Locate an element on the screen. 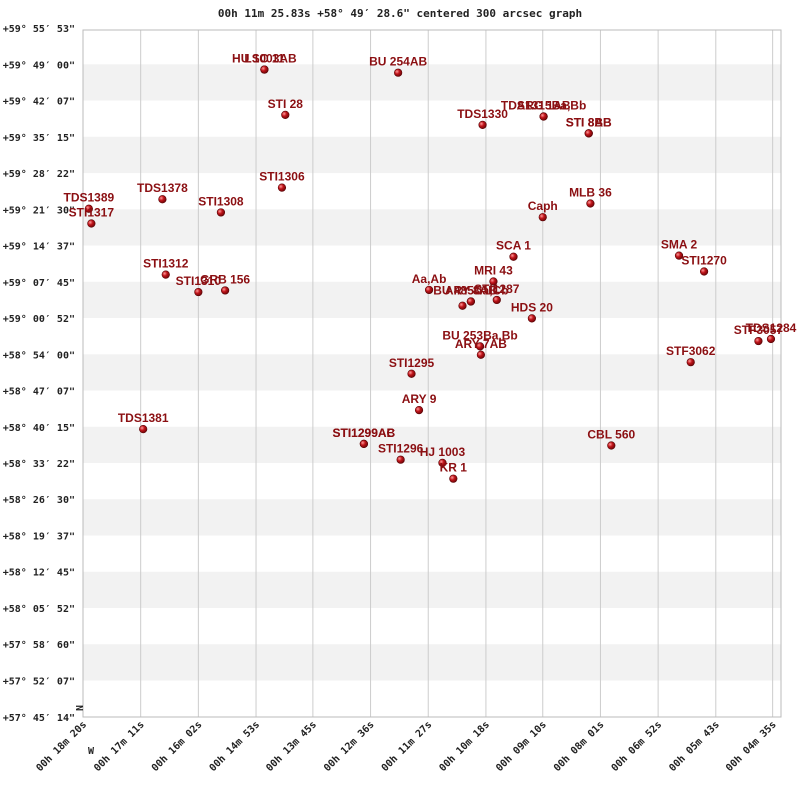 This screenshot has width=800, height=800. star-label: STI1317 is located at coordinates (92, 212).